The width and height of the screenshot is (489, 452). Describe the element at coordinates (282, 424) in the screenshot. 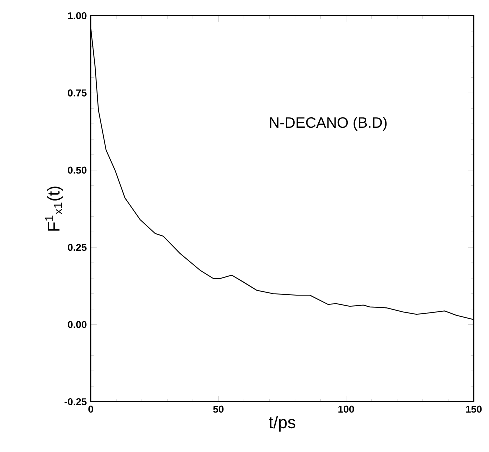

I see `x-axis-title: t/ps` at that location.